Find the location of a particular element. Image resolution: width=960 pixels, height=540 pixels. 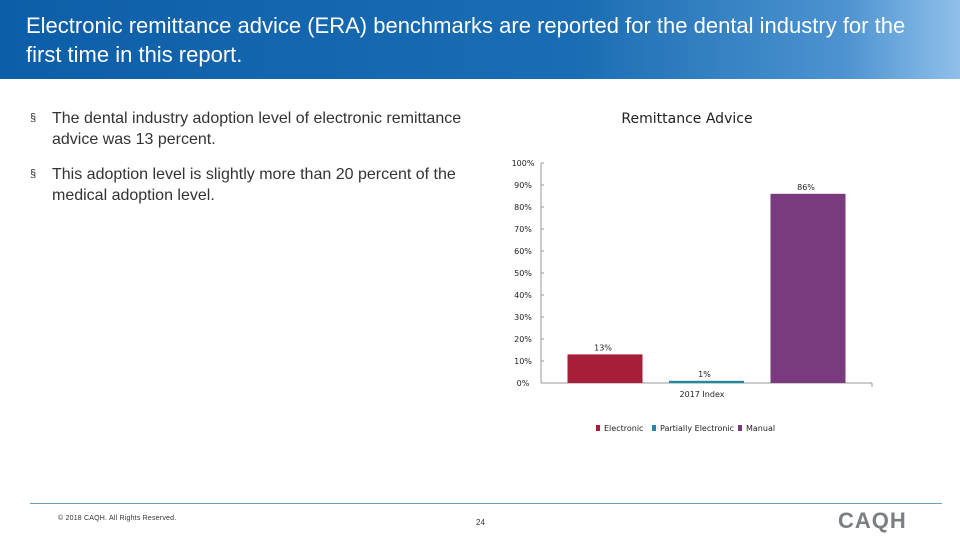

x-category-label: 2017 Index is located at coordinates (702, 394).